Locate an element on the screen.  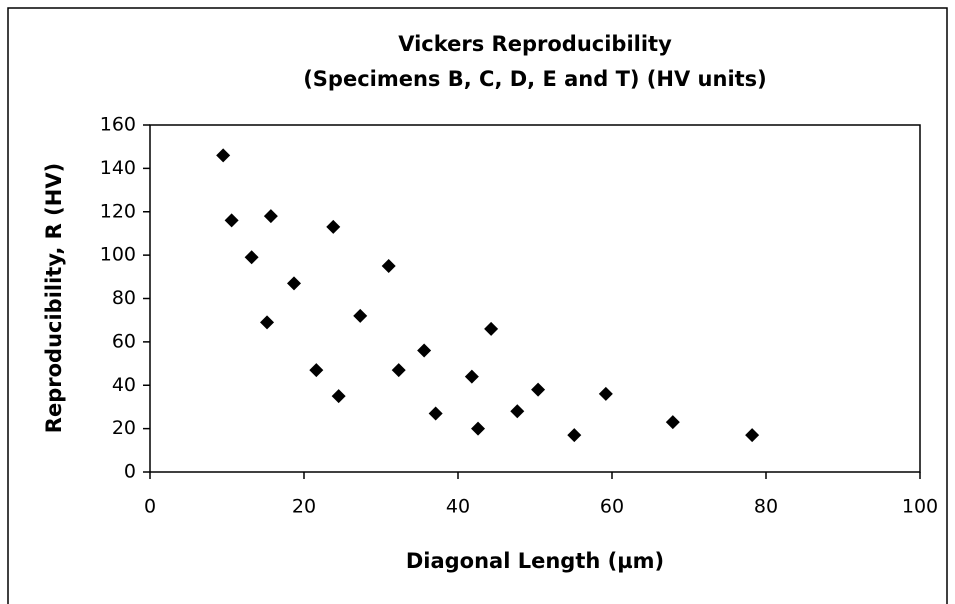
x-axis-label: Diagonal Length (µm) is located at coordinates (535, 561).